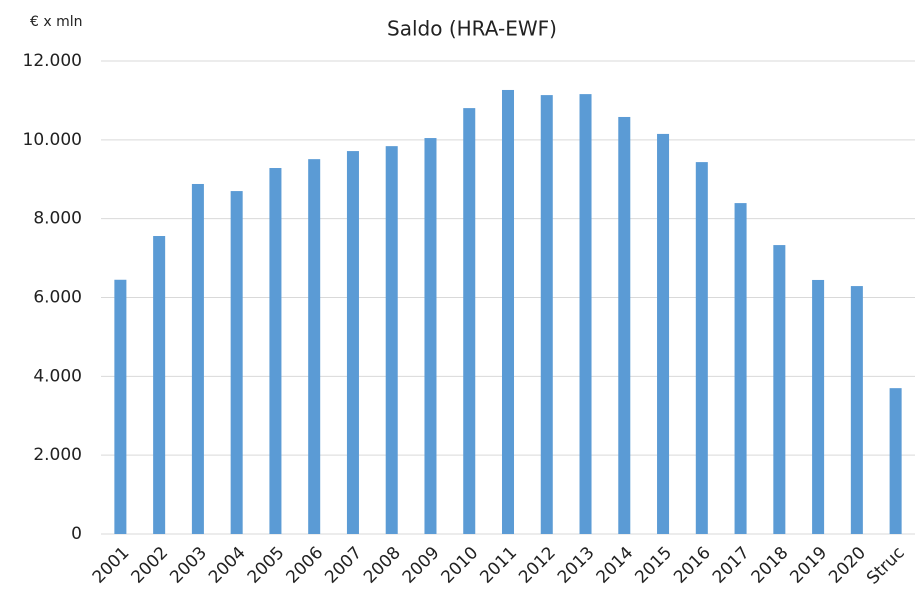 Image resolution: width=915 pixels, height=597 pixels. Describe the element at coordinates (57, 298) in the screenshot. I see `y-tick-label: 6.000` at that location.